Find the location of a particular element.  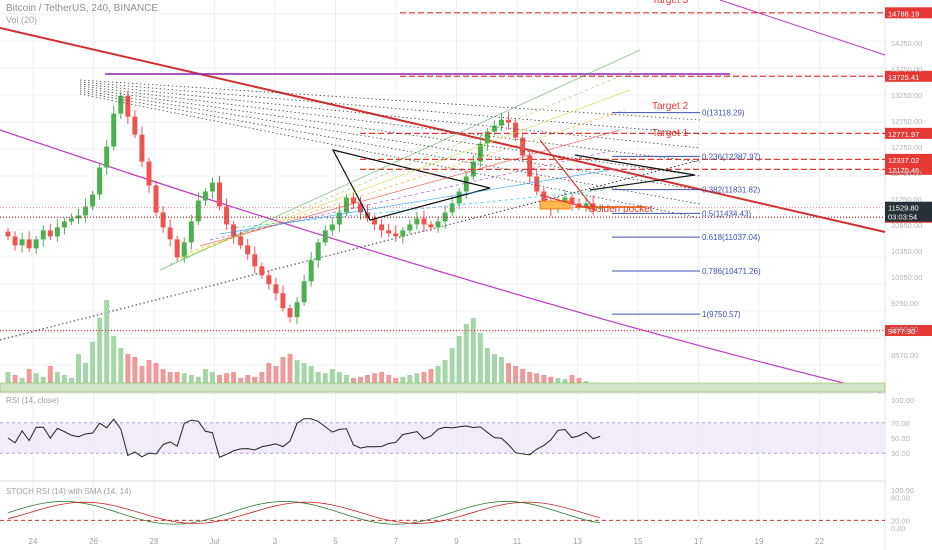

x-tick-label: 11 is located at coordinates (517, 541).